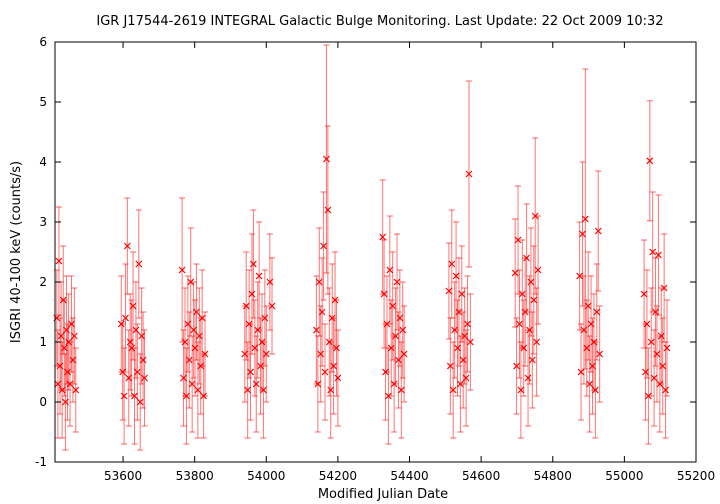  What do you see at coordinates (195, 476) in the screenshot?
I see `x-tick-label: 53800` at bounding box center [195, 476].